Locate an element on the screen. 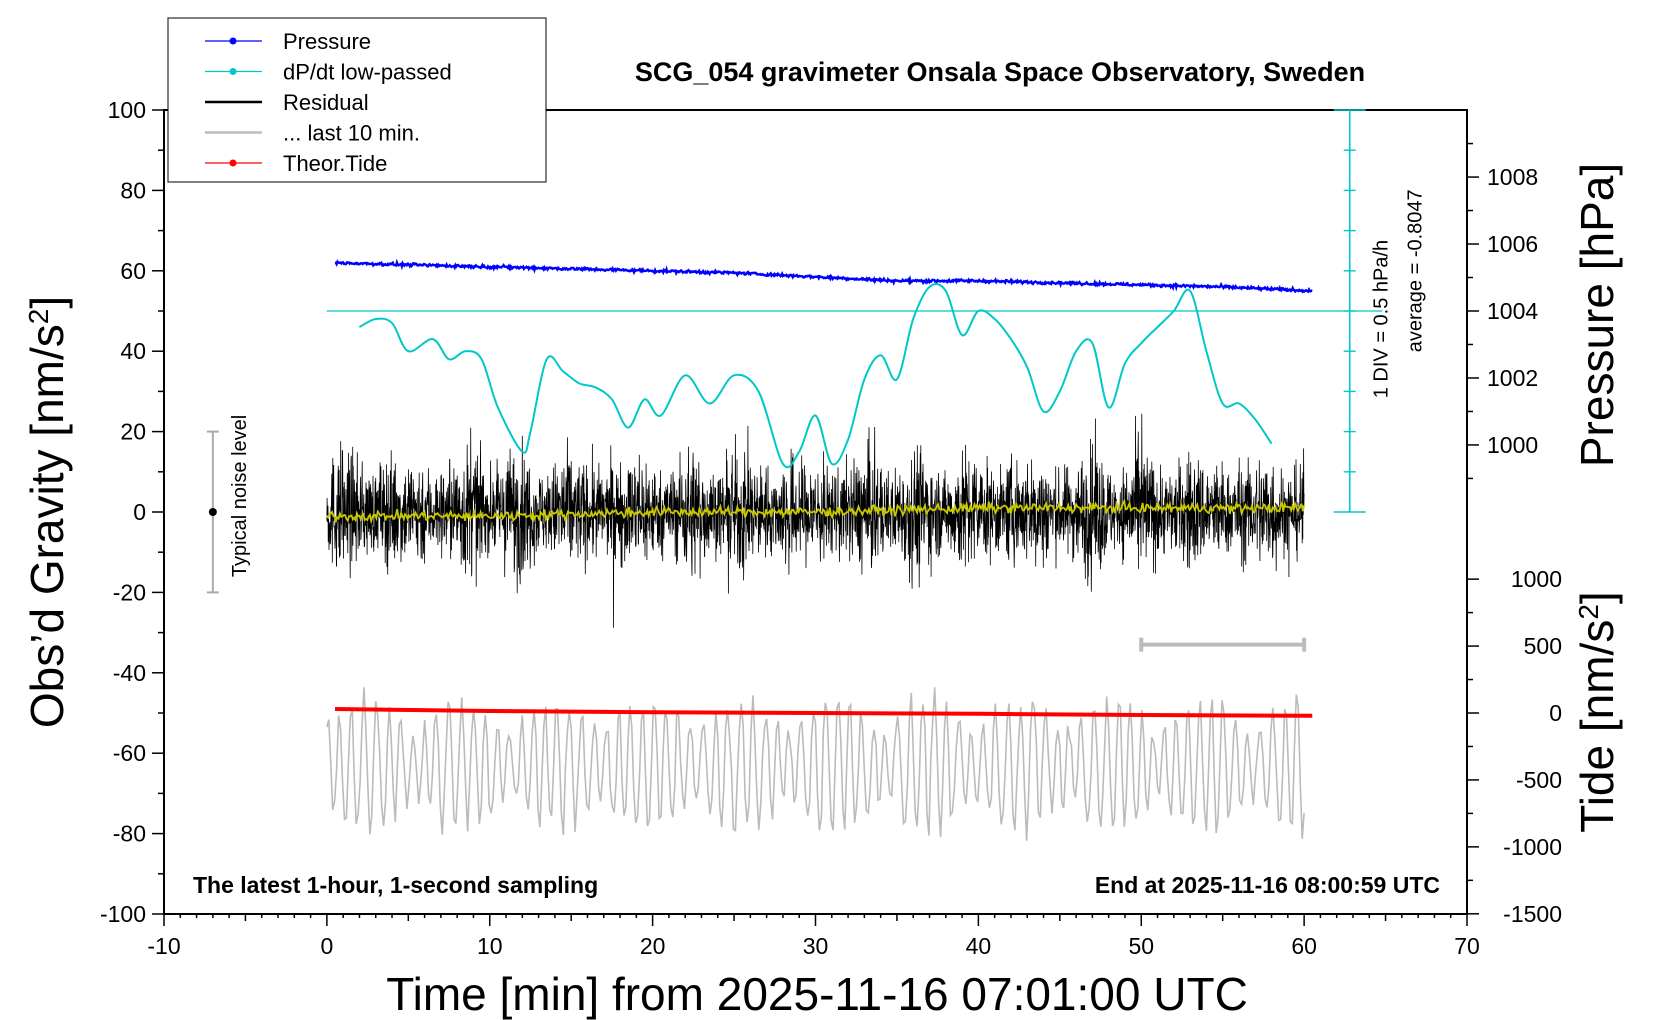 This screenshot has height=1020, width=1660. residual-smoothed-series is located at coordinates (815, 511).